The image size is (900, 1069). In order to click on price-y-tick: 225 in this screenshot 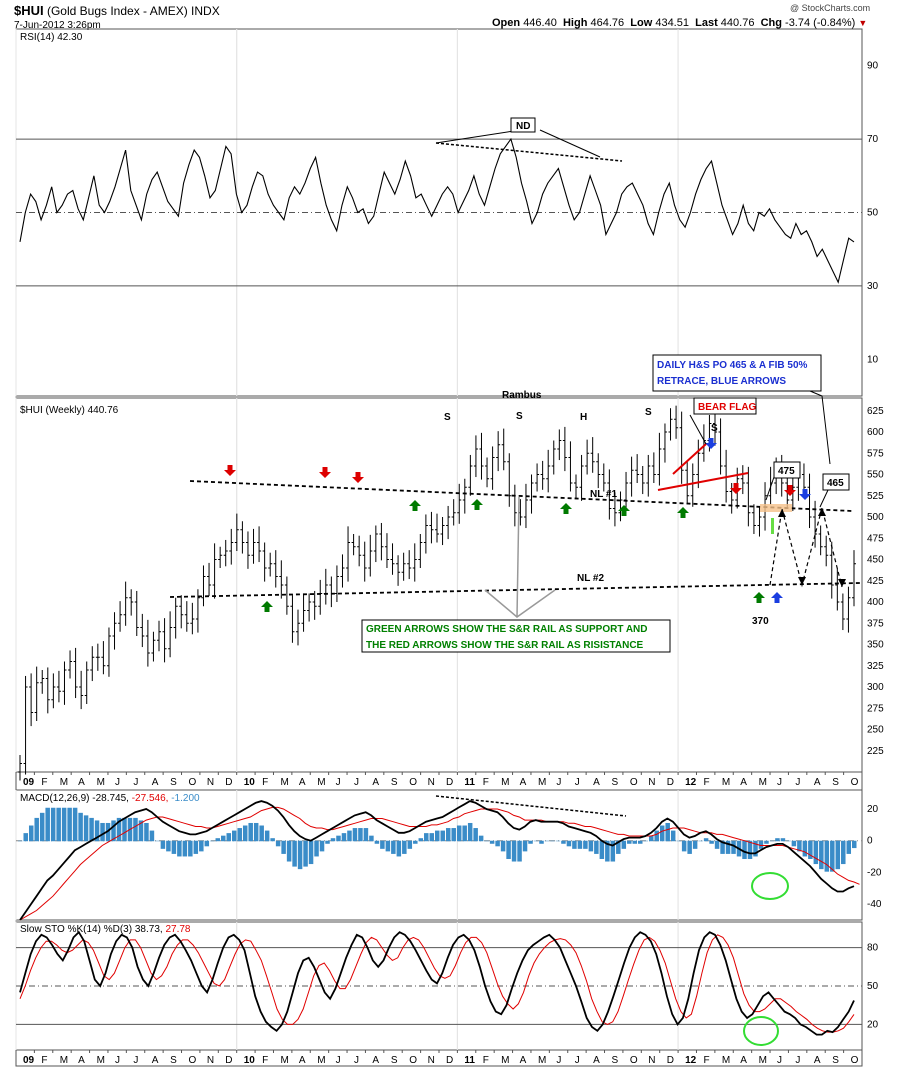, I will do `click(875, 751)`.